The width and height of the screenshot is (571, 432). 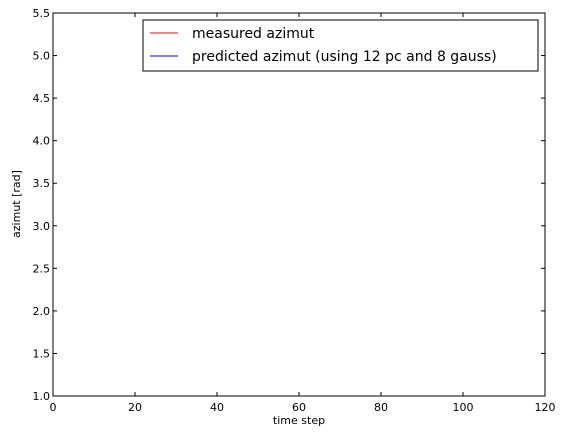 What do you see at coordinates (135, 407) in the screenshot?
I see `x-tick-label: 20` at bounding box center [135, 407].